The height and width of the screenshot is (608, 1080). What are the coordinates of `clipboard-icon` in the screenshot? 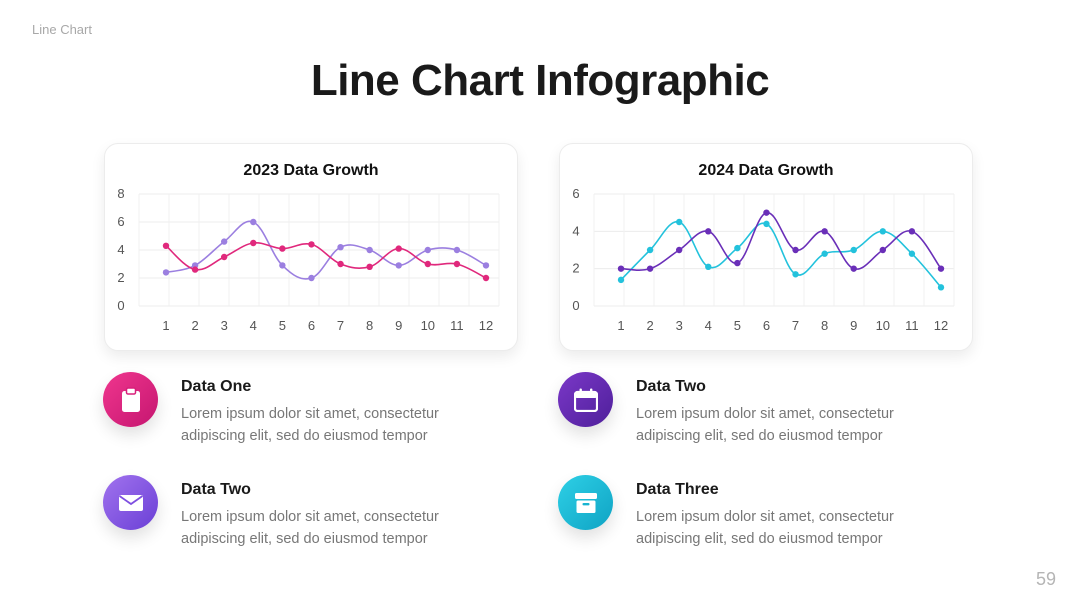 It's located at (130, 399).